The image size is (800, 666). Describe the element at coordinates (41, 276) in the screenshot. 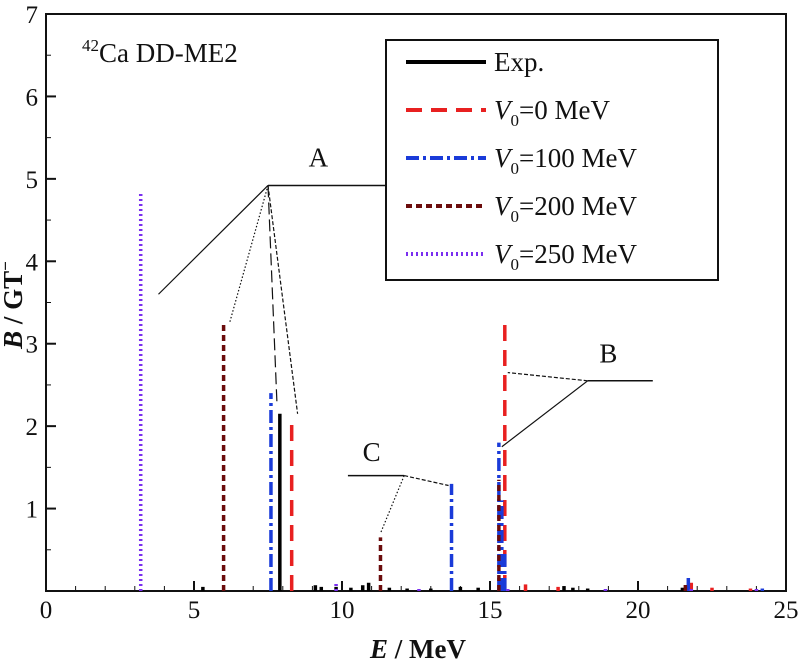

I see `y-ticks: 1 2 3 4 5 6 7` at that location.